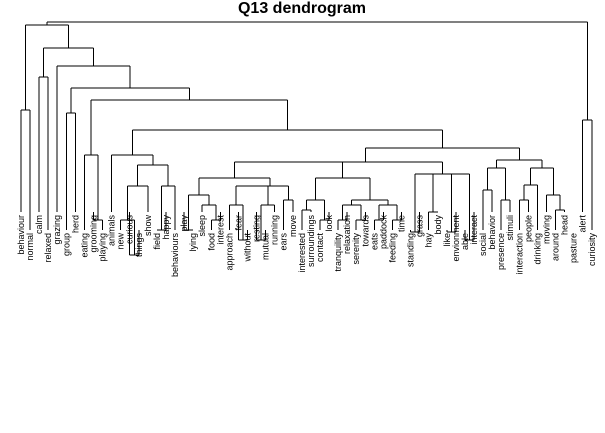  I want to click on leaf-label: eating, so click(84, 245).